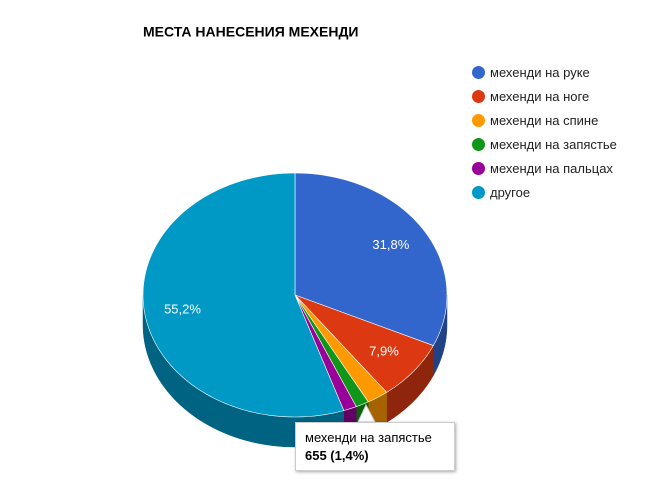 Image resolution: width=654 pixels, height=482 pixels. I want to click on slice-labels: 31,8% 7,9% 55,2%, so click(287, 298).